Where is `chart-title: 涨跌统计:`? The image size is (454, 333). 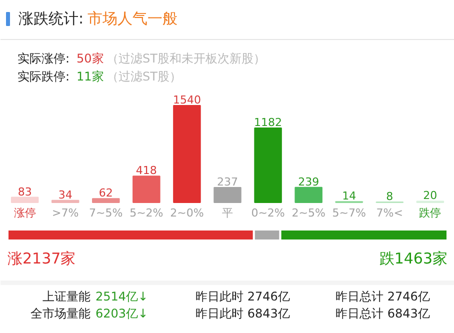 chart-title: 涨跌统计: is located at coordinates (51, 19).